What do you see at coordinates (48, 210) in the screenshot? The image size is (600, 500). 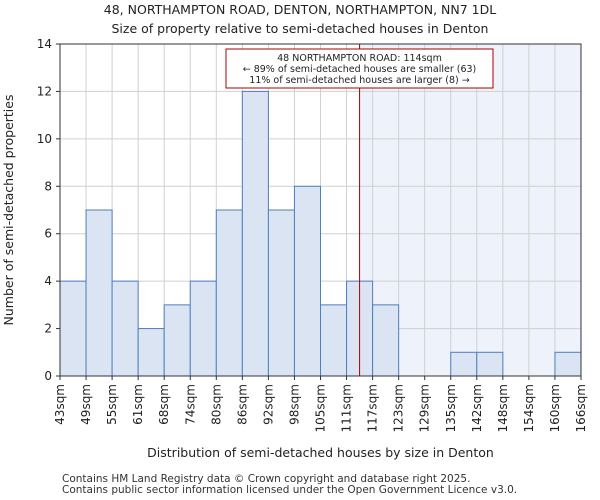 I see `y-ticks: 0 2 4 6 8 10 12 14` at bounding box center [48, 210].